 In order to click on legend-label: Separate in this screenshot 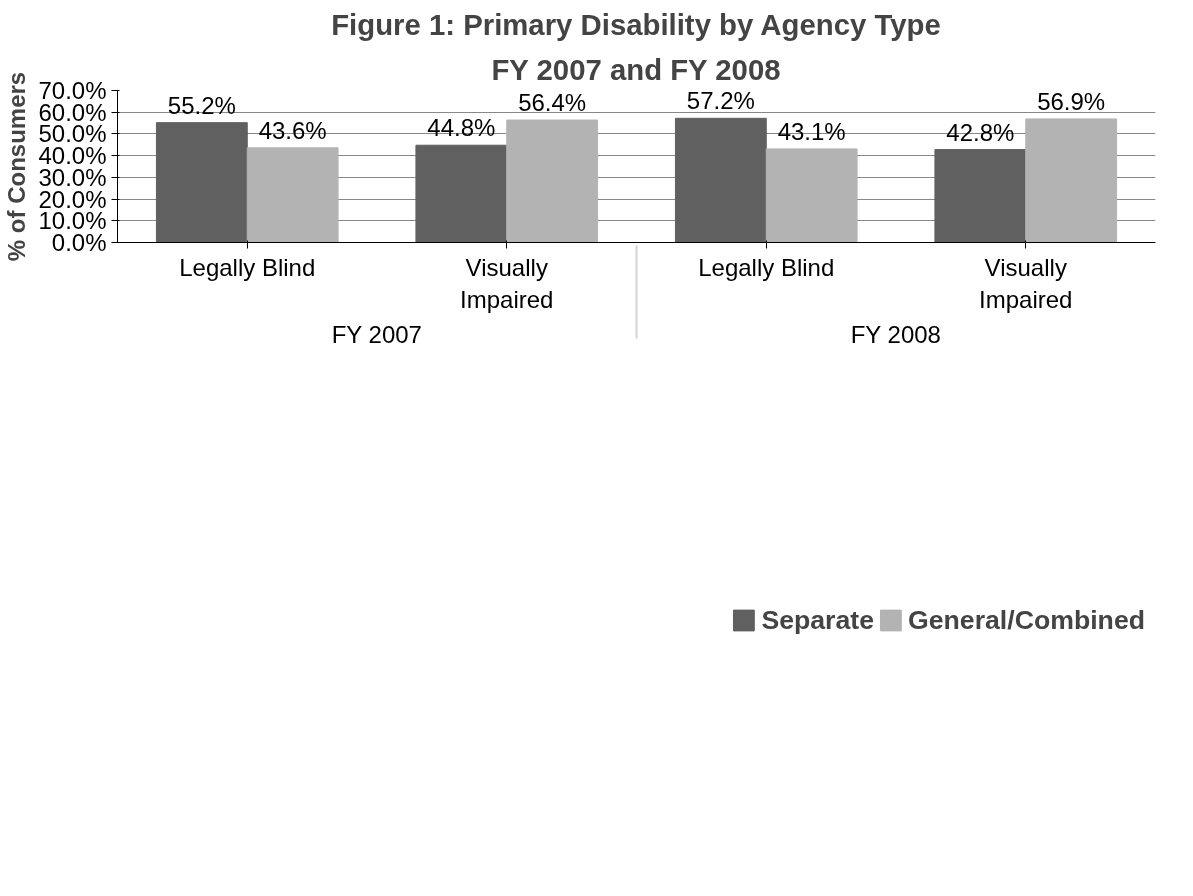, I will do `click(817, 620)`.